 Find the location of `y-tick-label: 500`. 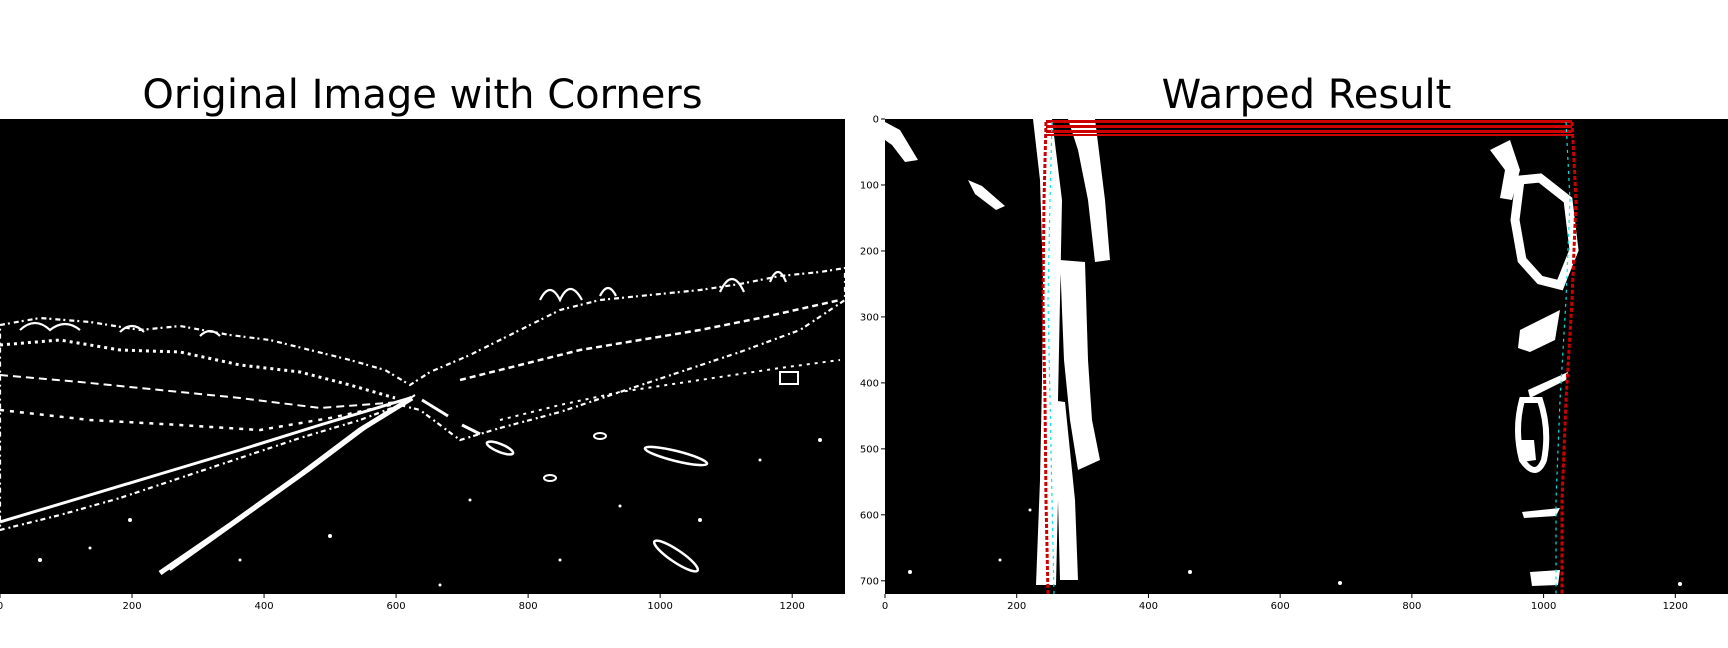

y-tick-label: 500 is located at coordinates (869, 449).